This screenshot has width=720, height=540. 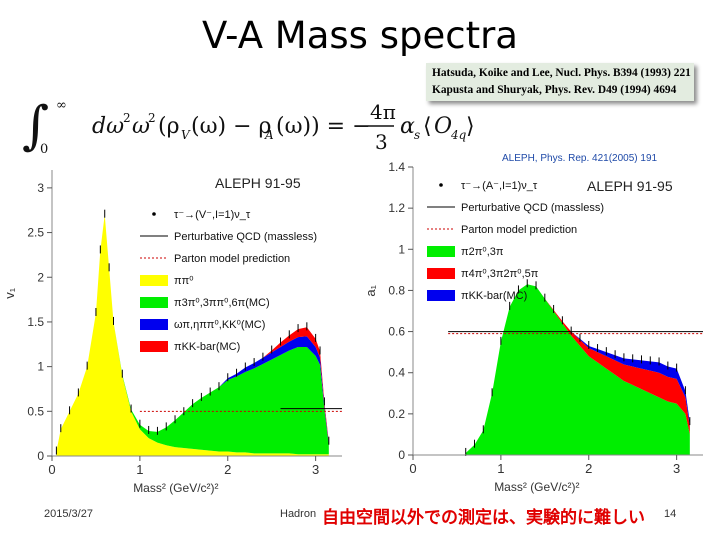 I want to click on y-axis-label: v₁, so click(x=9, y=293).